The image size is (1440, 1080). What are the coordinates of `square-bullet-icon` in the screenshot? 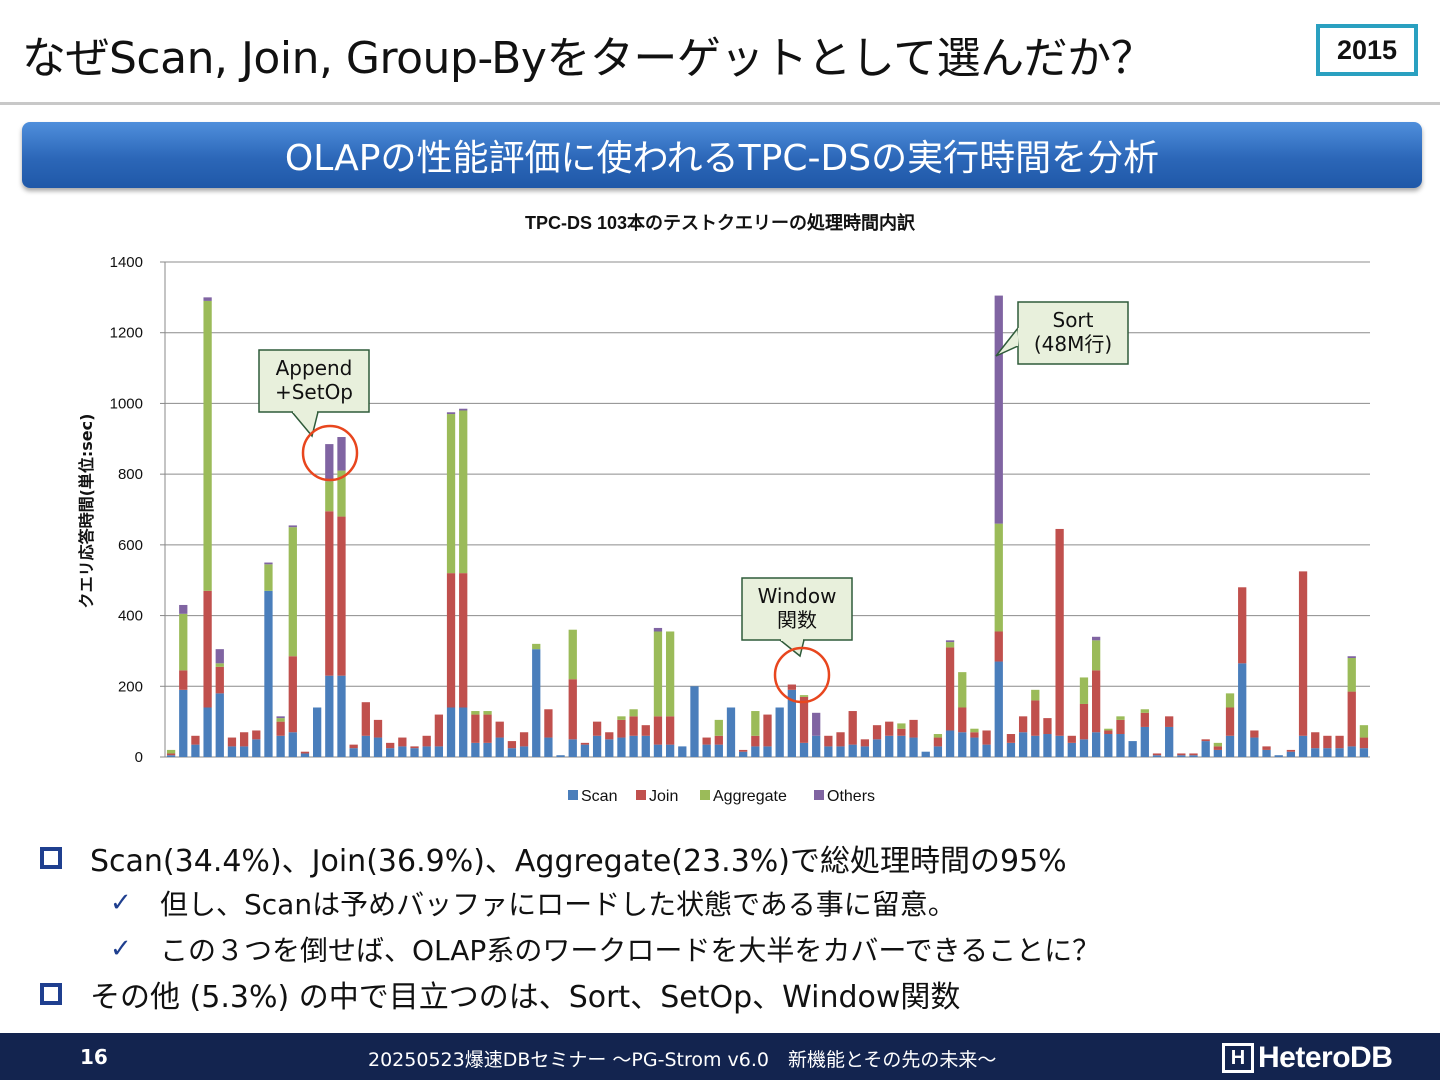 It's located at (51, 994).